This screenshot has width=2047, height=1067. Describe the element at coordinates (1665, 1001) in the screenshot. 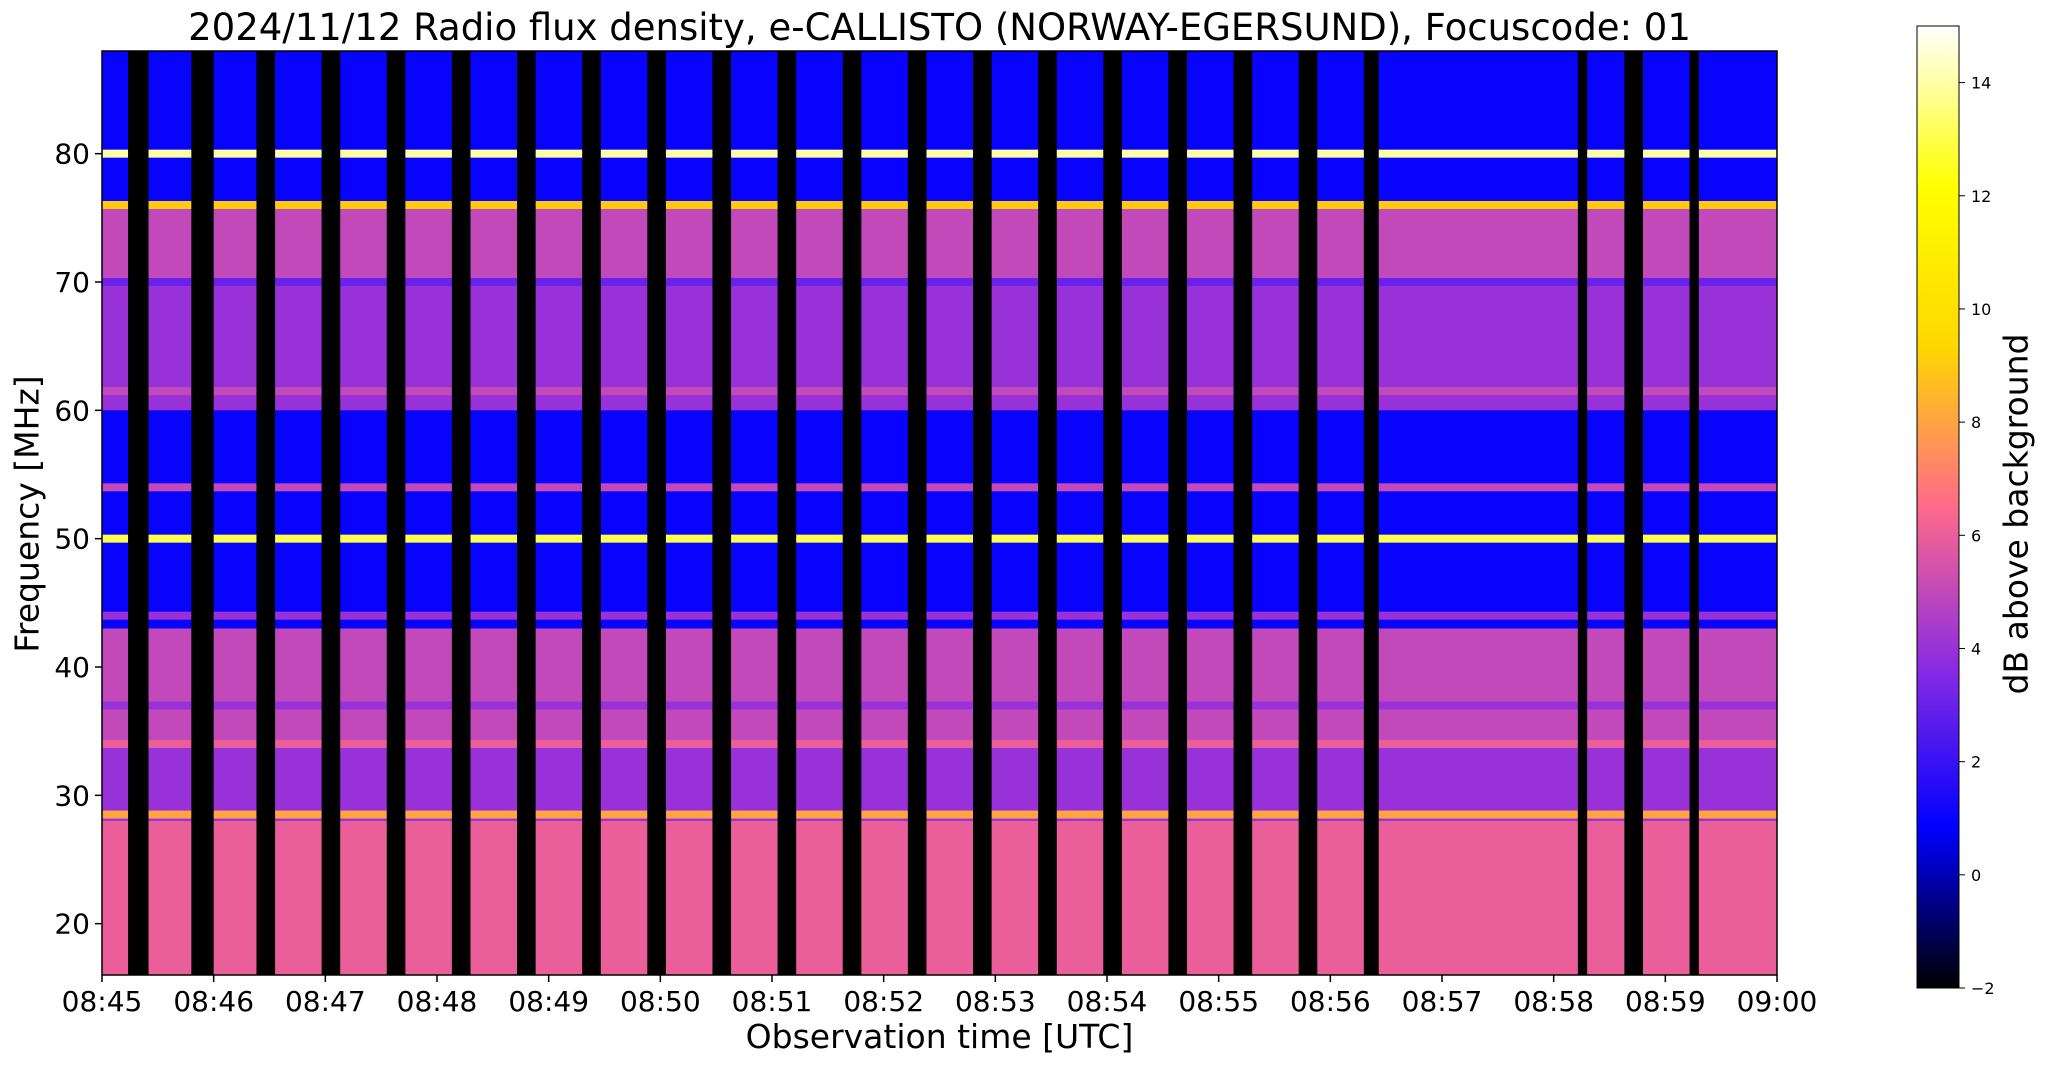

I see `x-tick-label: 08:59` at that location.